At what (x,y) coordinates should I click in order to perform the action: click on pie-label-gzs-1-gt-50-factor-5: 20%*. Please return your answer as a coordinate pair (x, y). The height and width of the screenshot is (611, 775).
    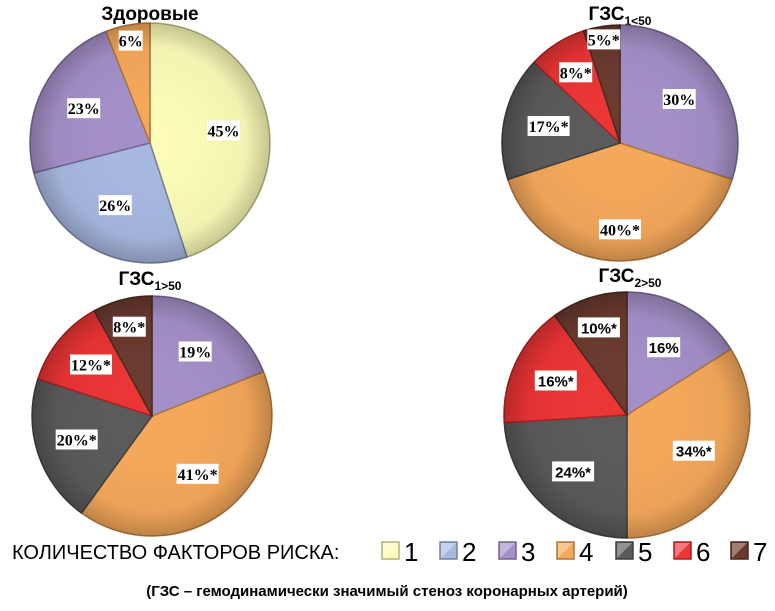
    Looking at the image, I should click on (77, 441).